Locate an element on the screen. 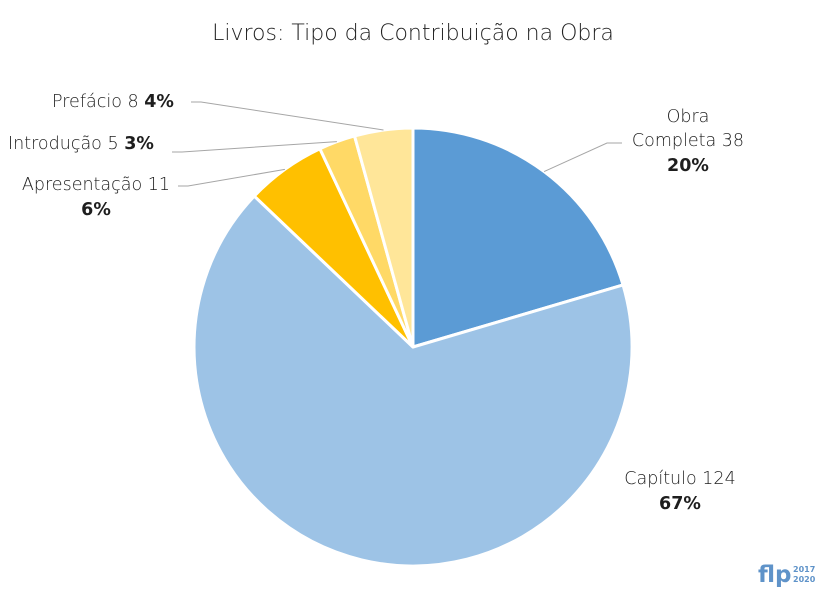 The height and width of the screenshot is (590, 826). slice-value-capitulo: 124 is located at coordinates (718, 479).